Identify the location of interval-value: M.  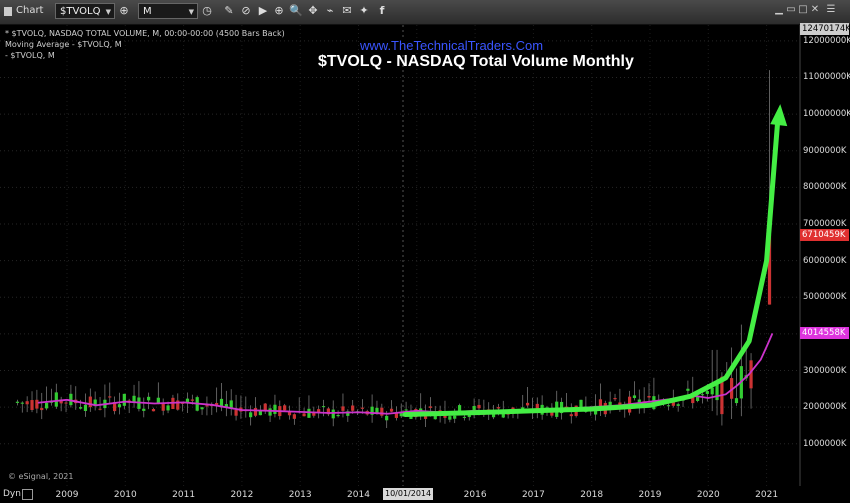
(147, 11).